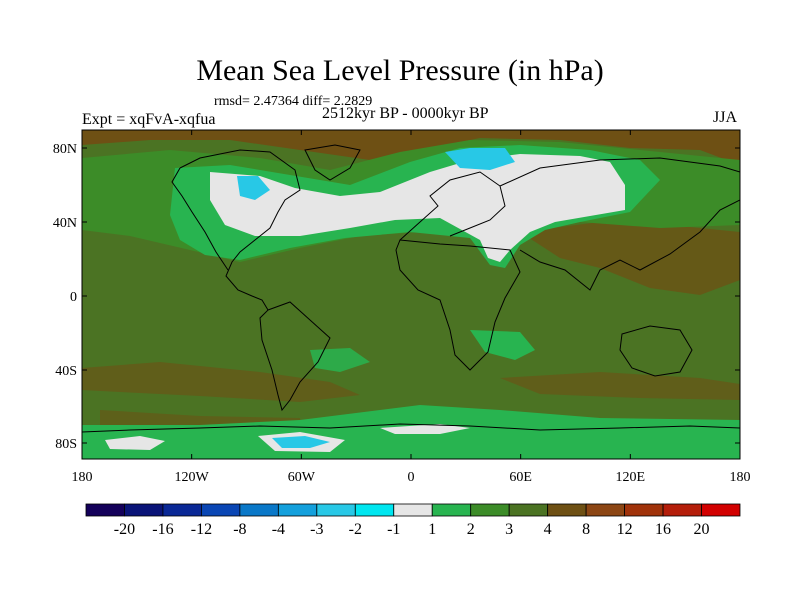 Image resolution: width=800 pixels, height=600 pixels. I want to click on lat-tick-label: 80S, so click(66, 444).